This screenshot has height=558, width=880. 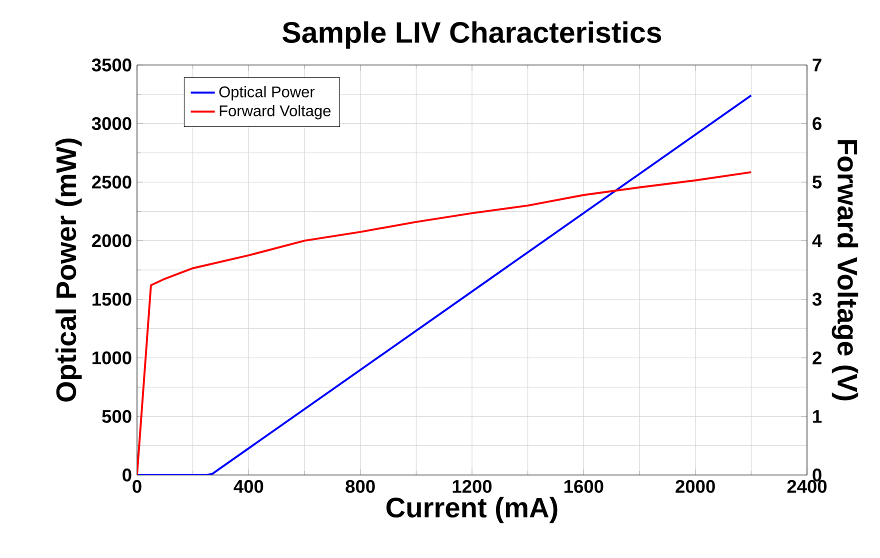 I want to click on y-tick-label: 2000, so click(x=112, y=241).